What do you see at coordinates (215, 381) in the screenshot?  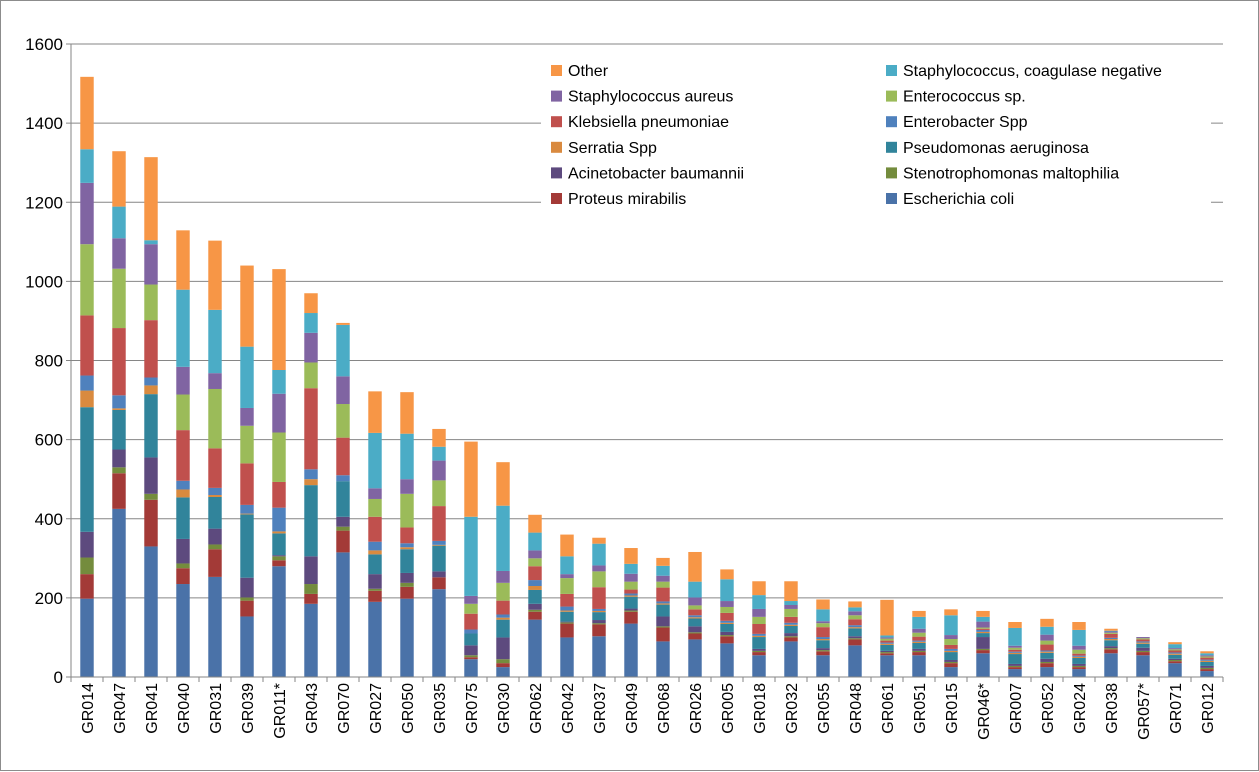 I see `bar-segment-staphylococcus-aureus-gr031` at bounding box center [215, 381].